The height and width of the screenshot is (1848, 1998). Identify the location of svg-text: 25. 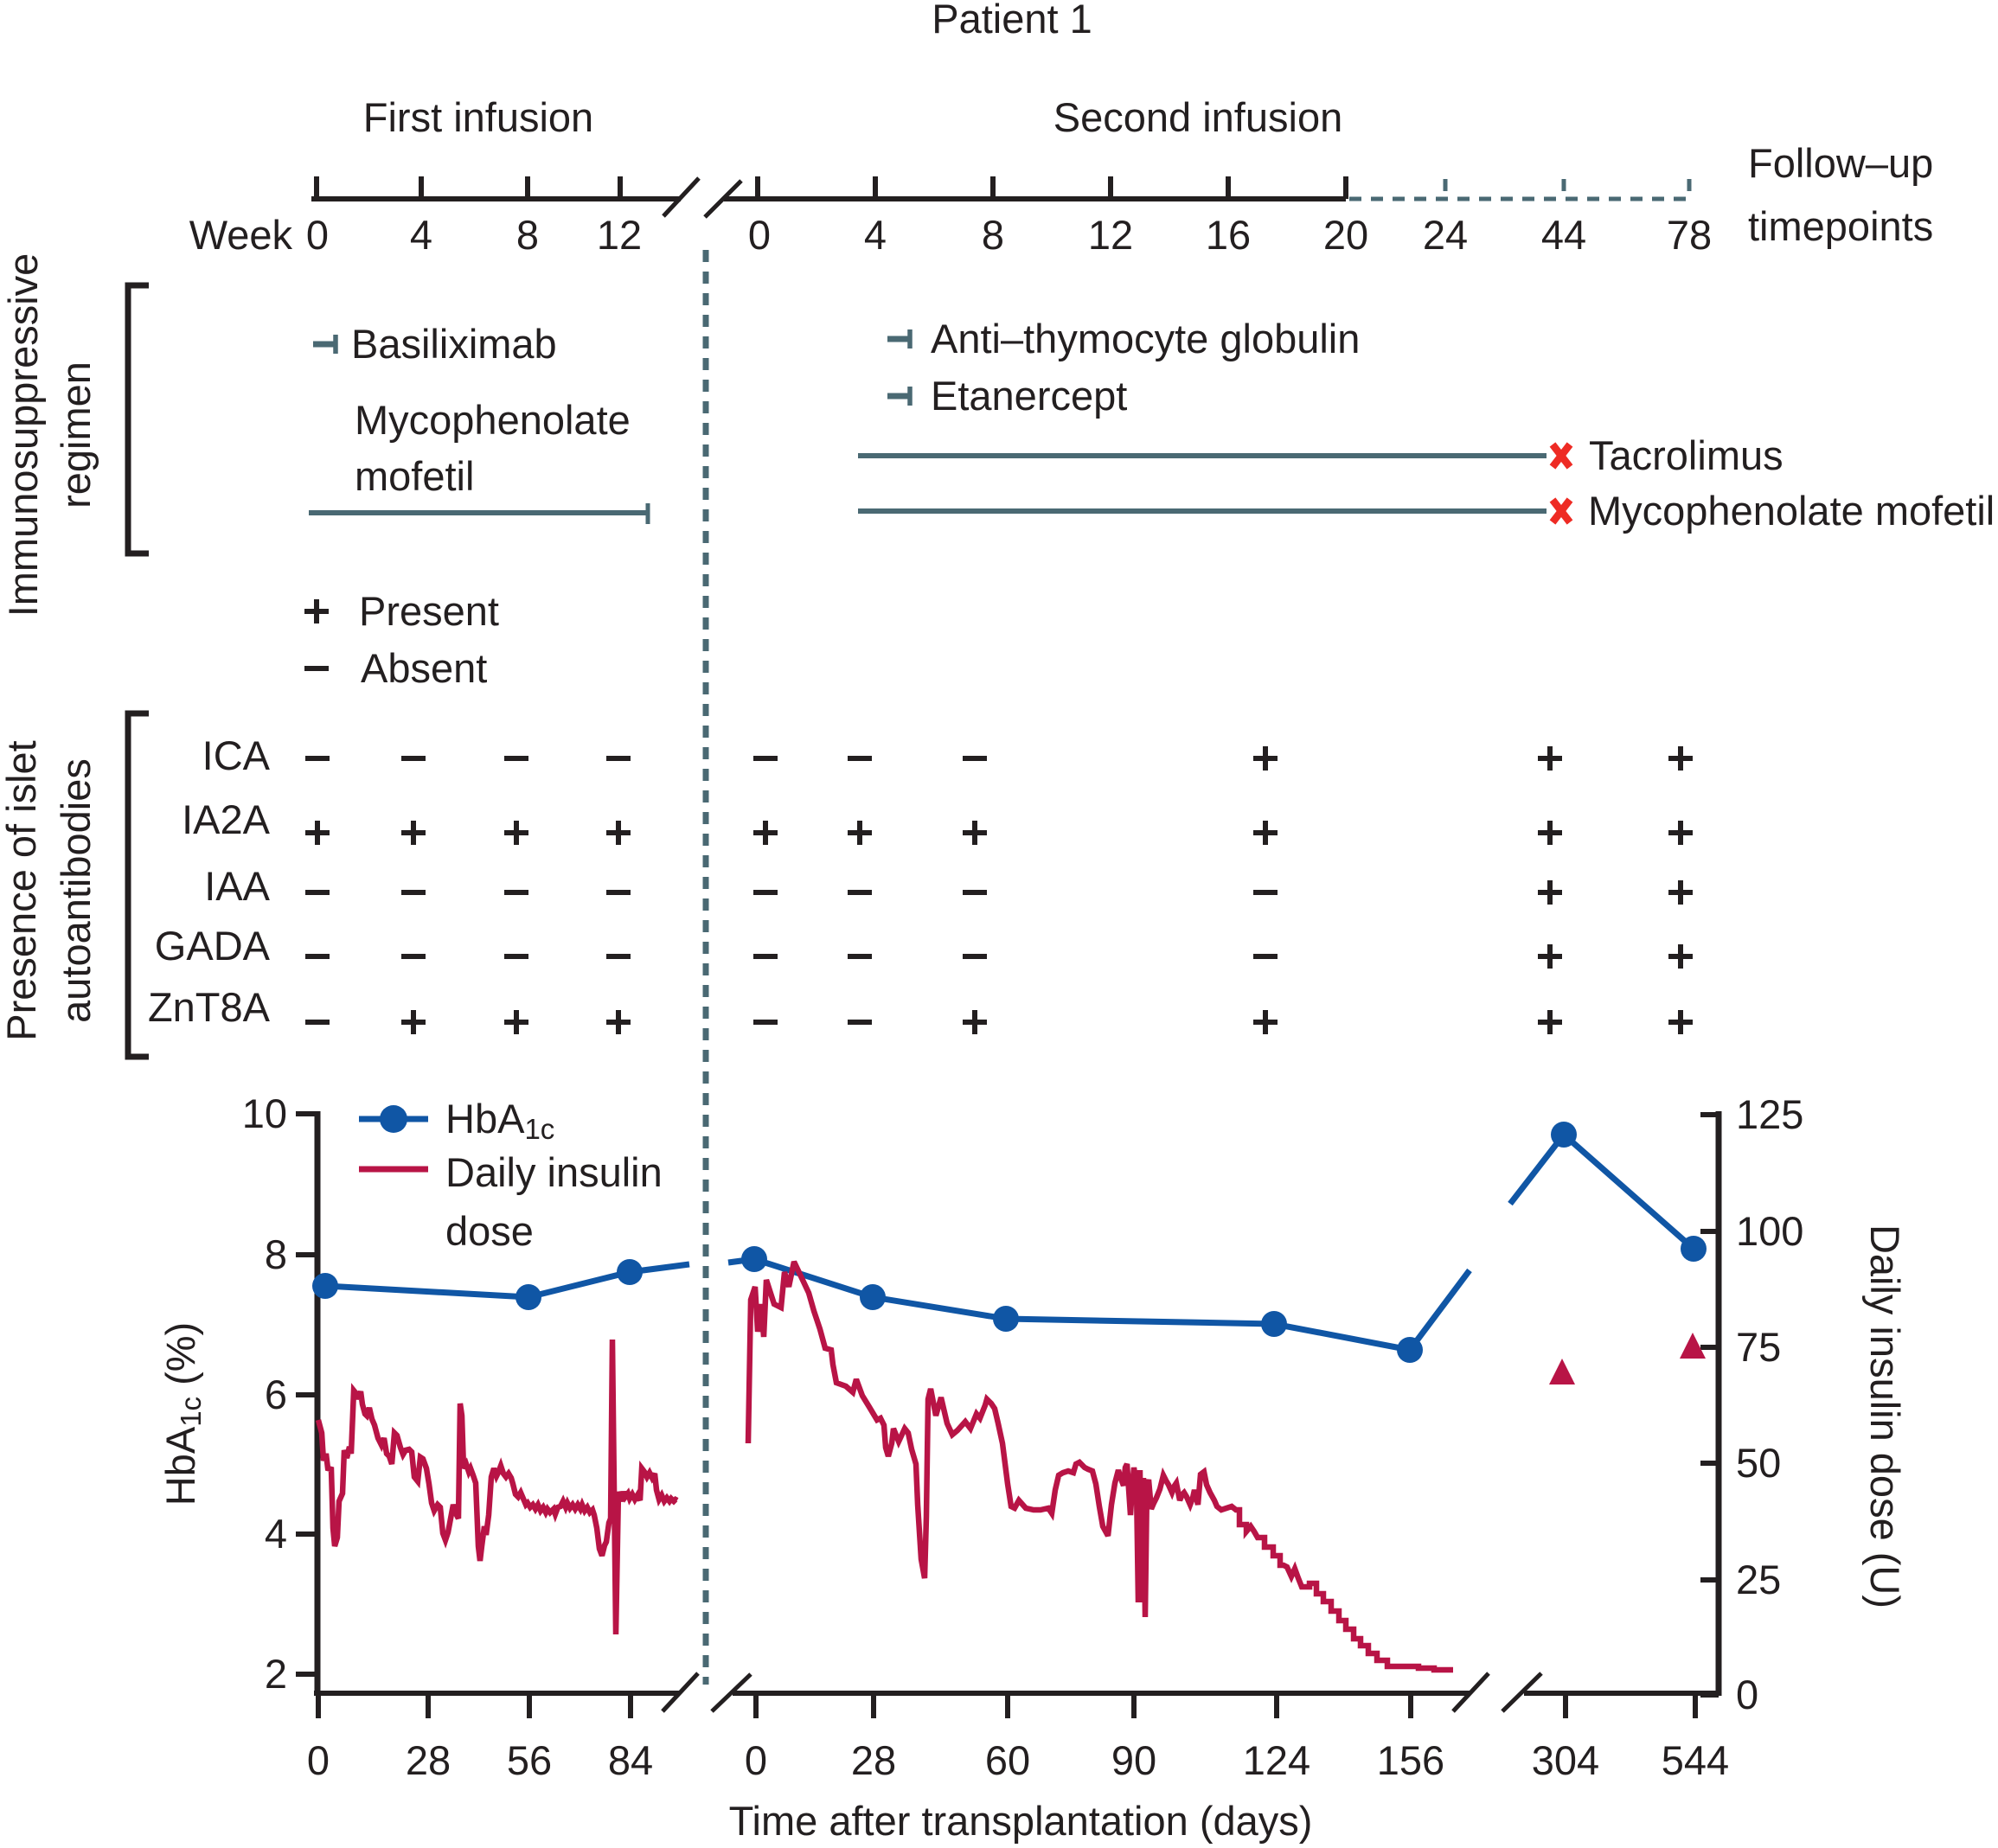
(1758, 1579).